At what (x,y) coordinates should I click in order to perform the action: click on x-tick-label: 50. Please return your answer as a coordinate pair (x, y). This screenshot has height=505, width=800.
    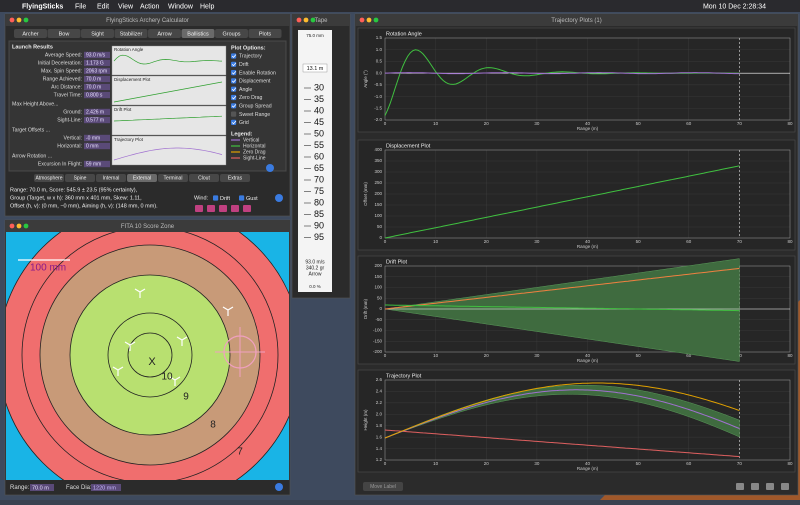
    Looking at the image, I should click on (639, 241).